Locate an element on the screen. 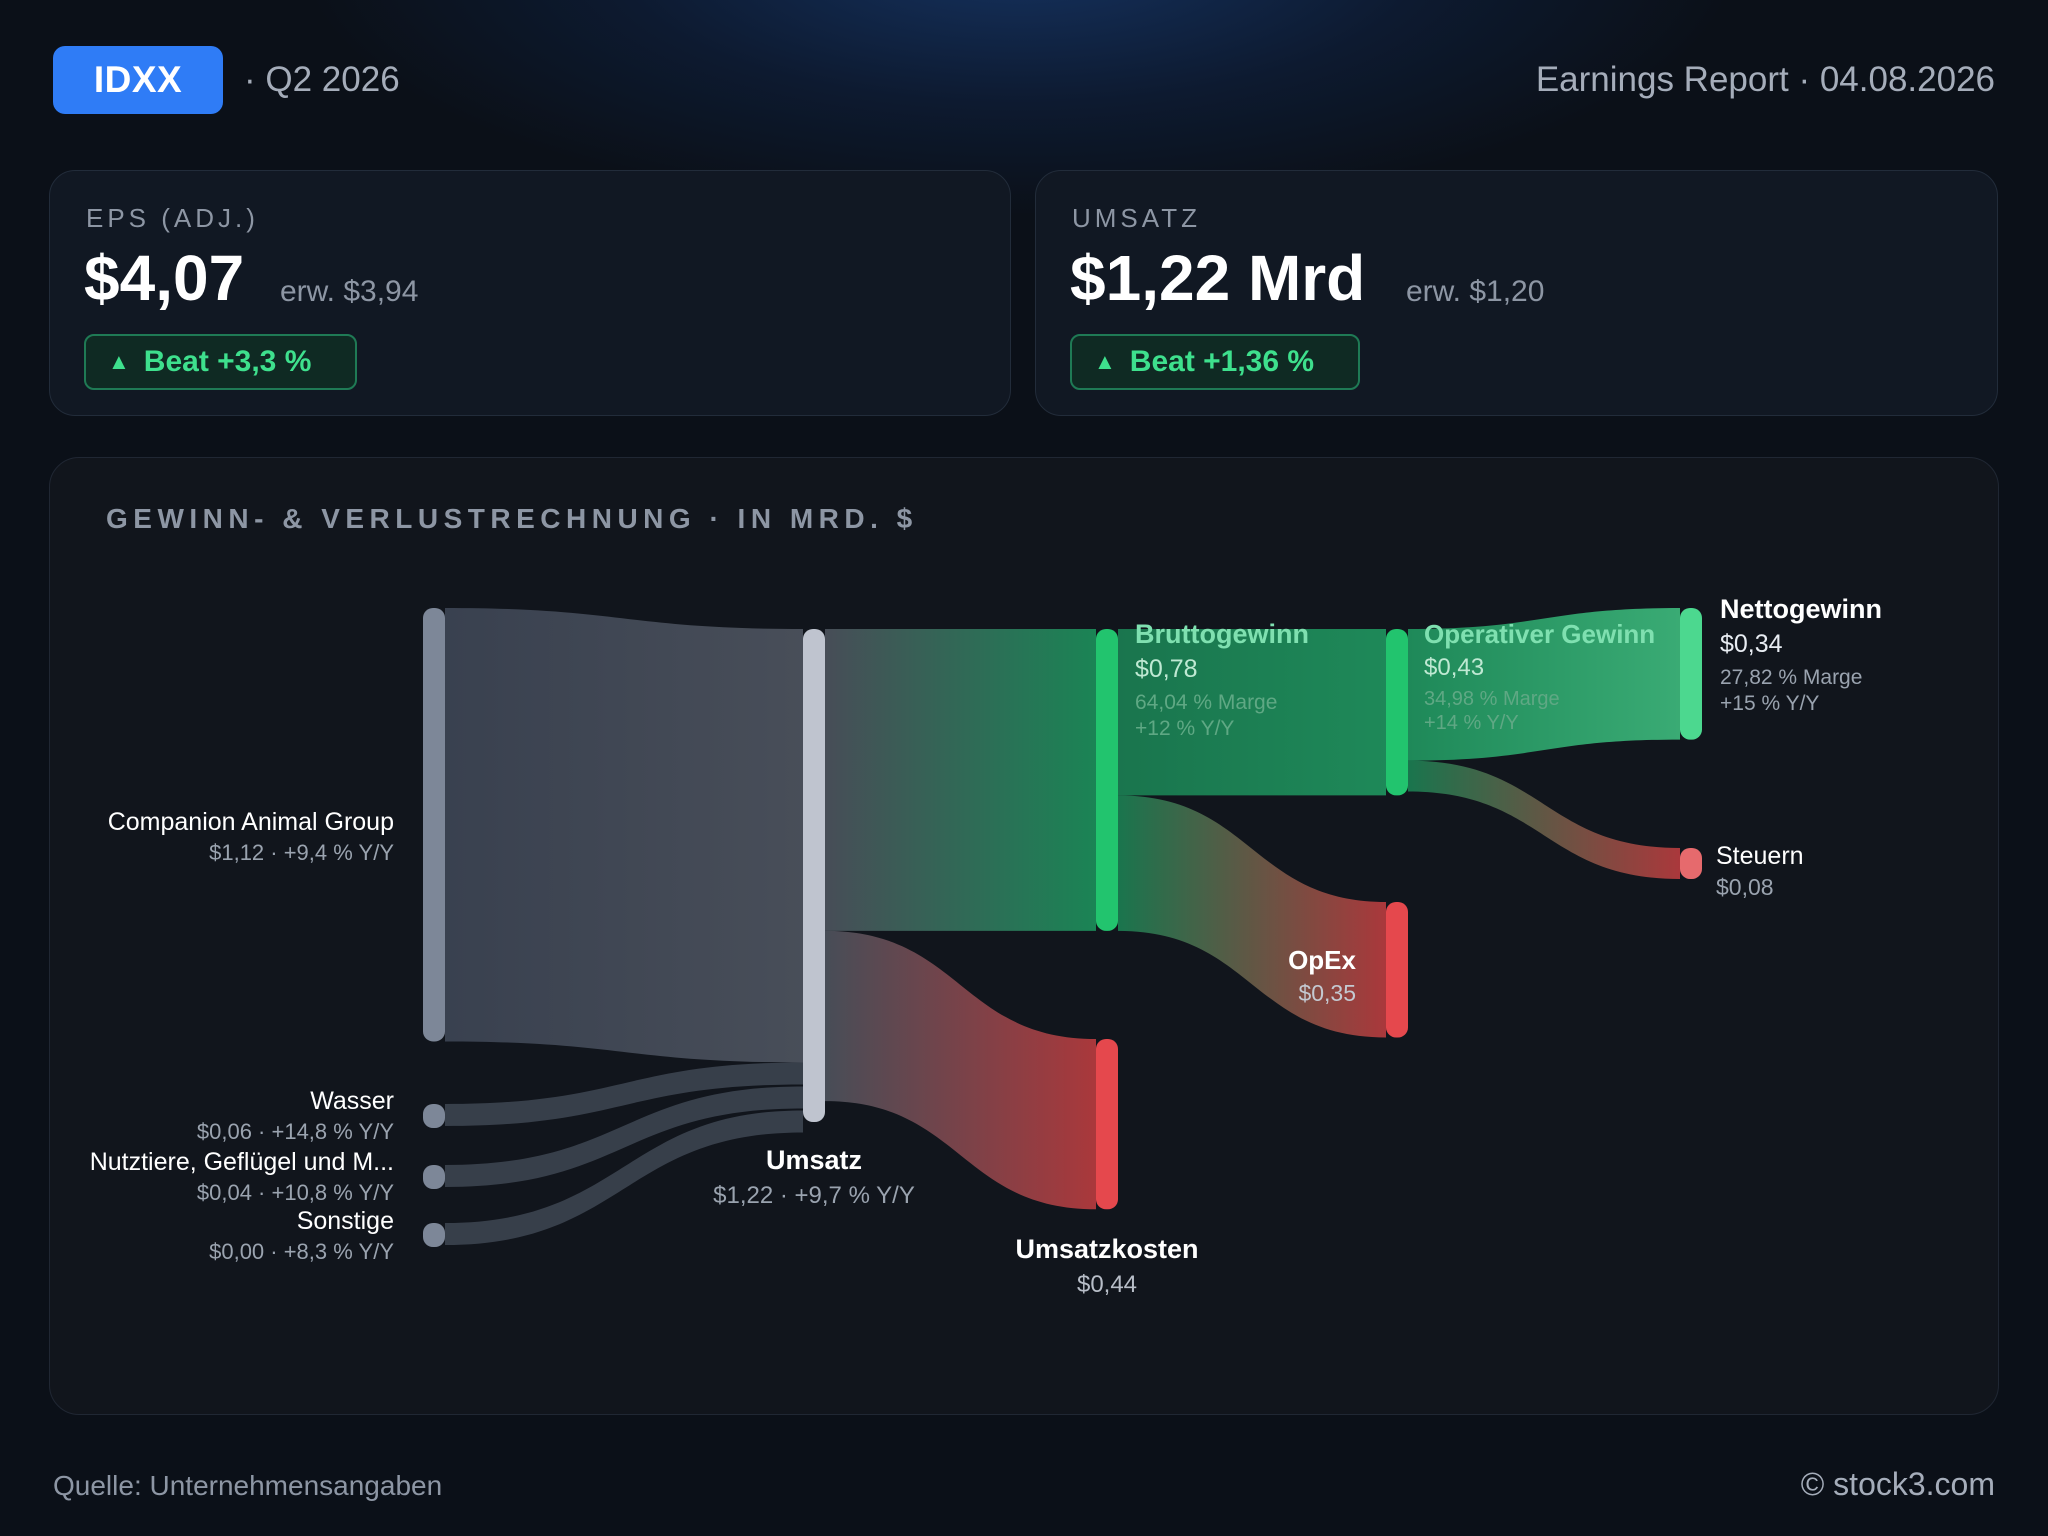 The height and width of the screenshot is (1536, 2048). link-sonst-to-umsatz is located at coordinates (624, 1177).